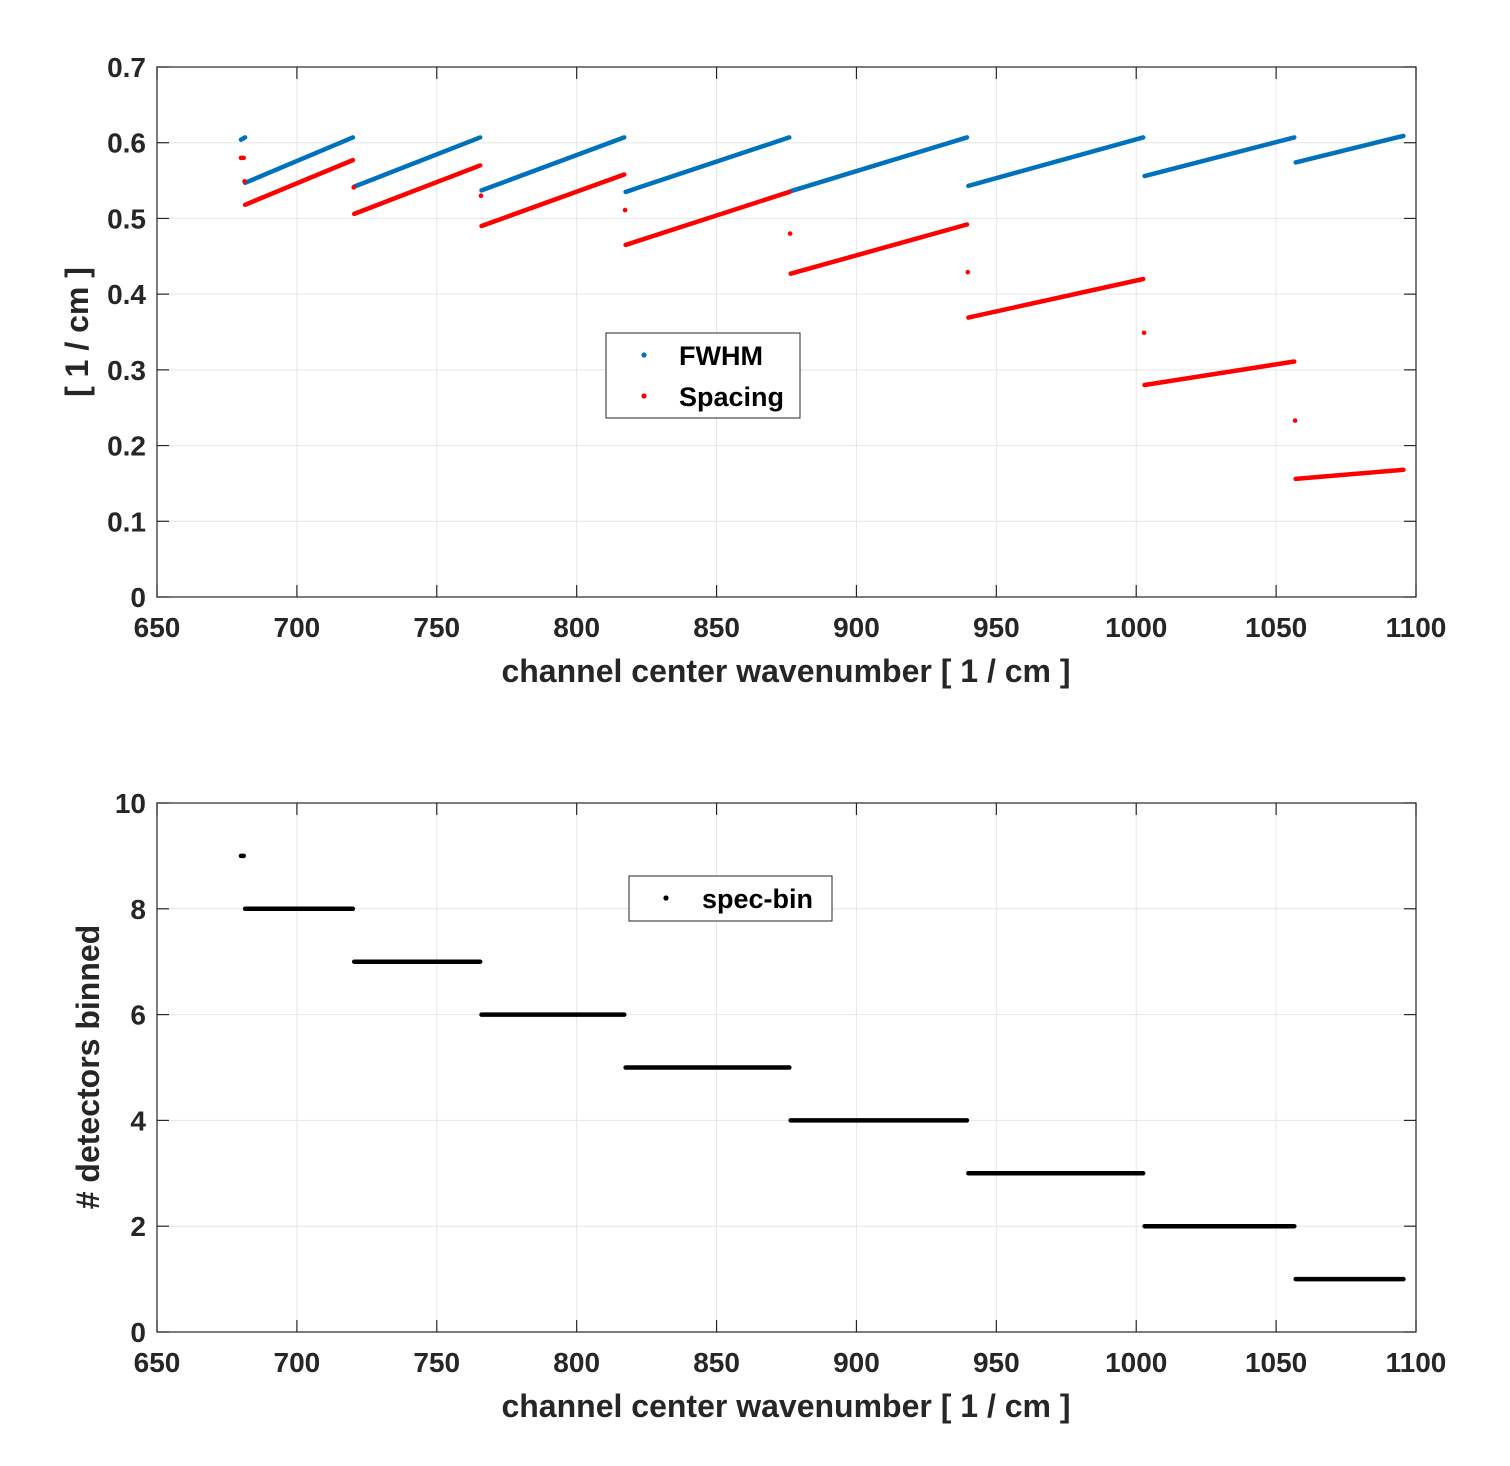 The height and width of the screenshot is (1466, 1510). I want to click on y-axis-label: # detectors binned, so click(88, 1067).